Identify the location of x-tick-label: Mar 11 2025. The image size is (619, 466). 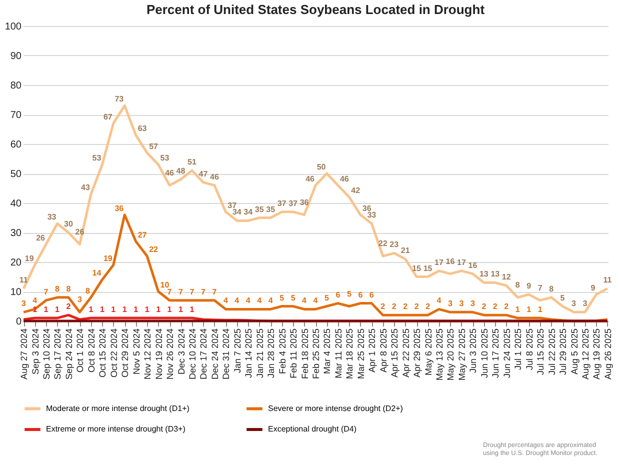
(338, 353).